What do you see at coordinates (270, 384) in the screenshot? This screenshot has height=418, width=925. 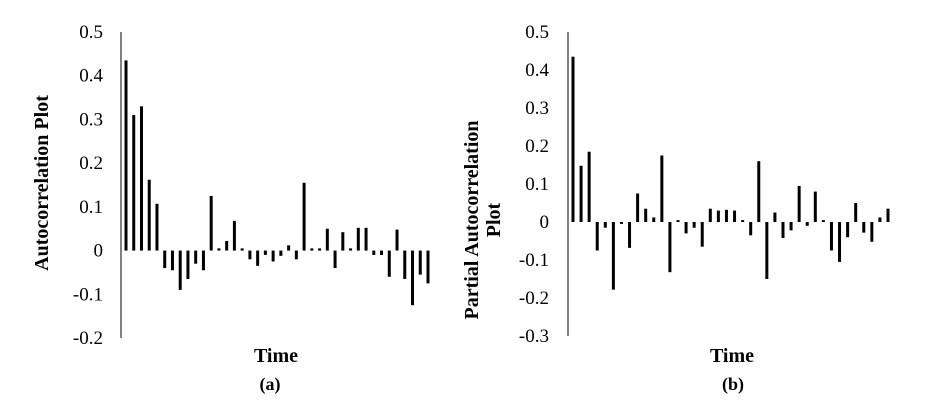 I see `chart-caption: (a)` at bounding box center [270, 384].